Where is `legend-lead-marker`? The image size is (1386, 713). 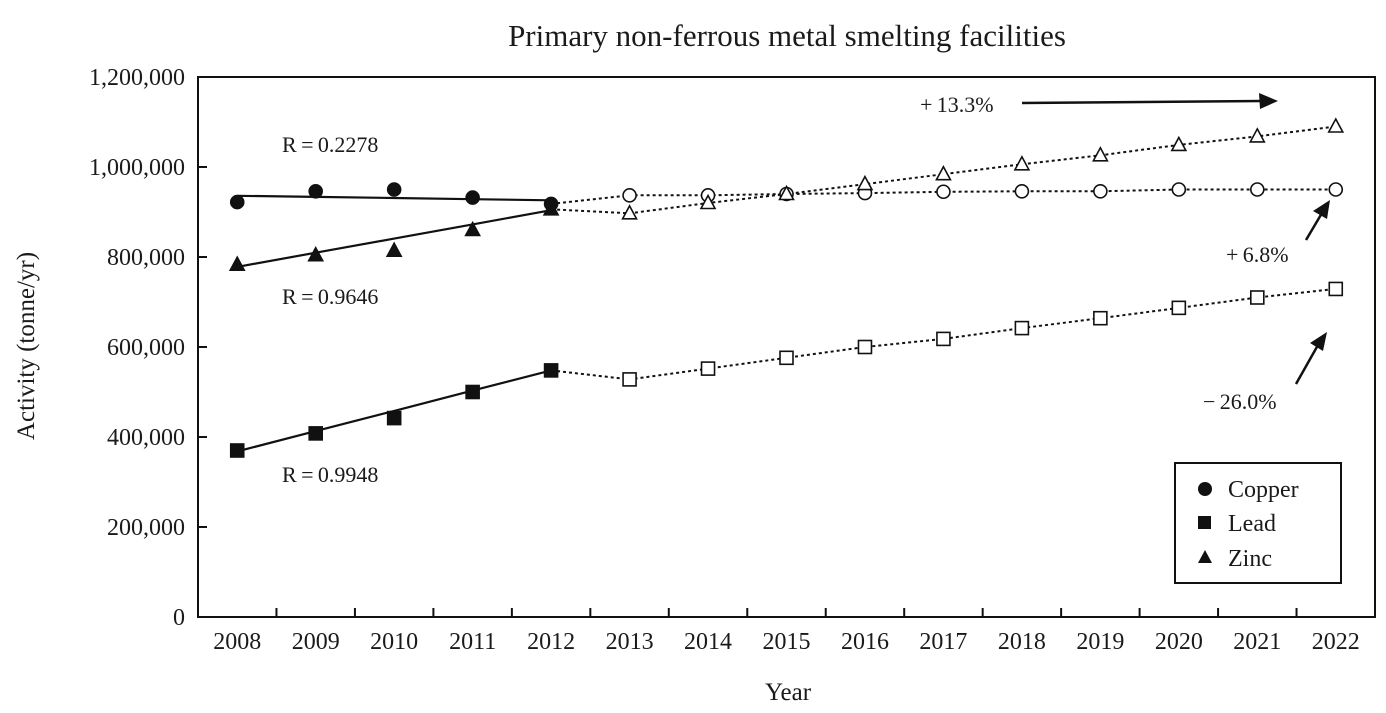 legend-lead-marker is located at coordinates (1204, 522).